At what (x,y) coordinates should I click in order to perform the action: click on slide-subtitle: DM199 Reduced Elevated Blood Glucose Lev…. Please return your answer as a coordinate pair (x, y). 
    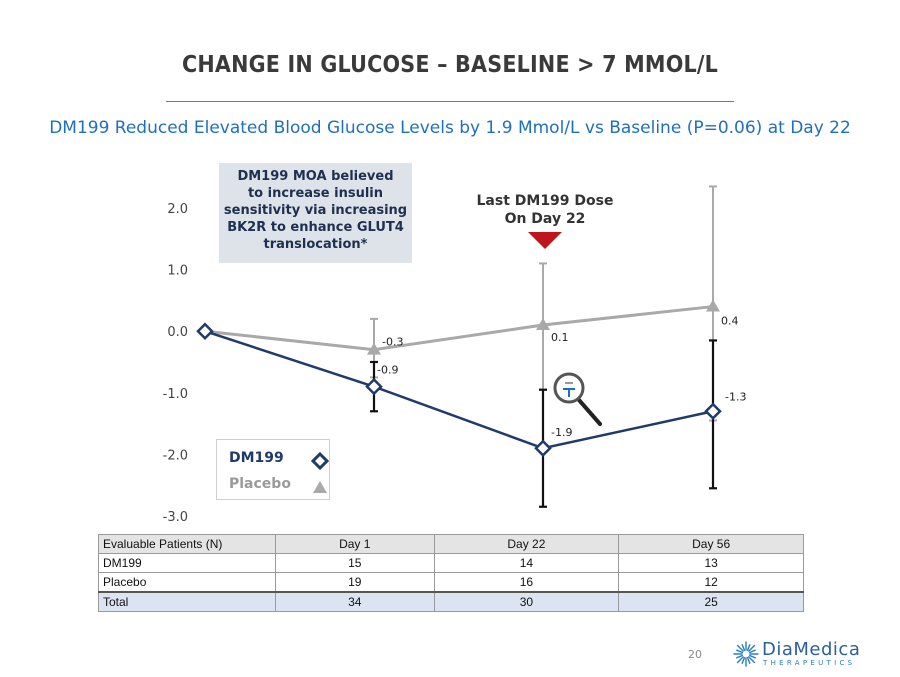
    Looking at the image, I should click on (450, 128).